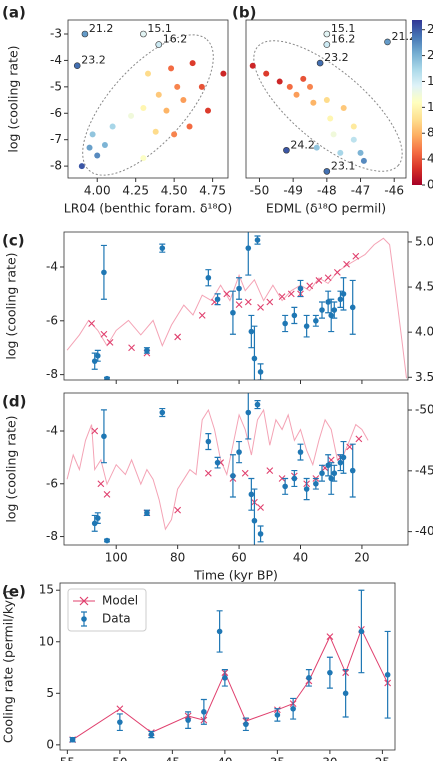 Image resolution: width=433 pixels, height=761 pixels. What do you see at coordinates (50, 744) in the screenshot?
I see `y-tick-label: 0` at bounding box center [50, 744].